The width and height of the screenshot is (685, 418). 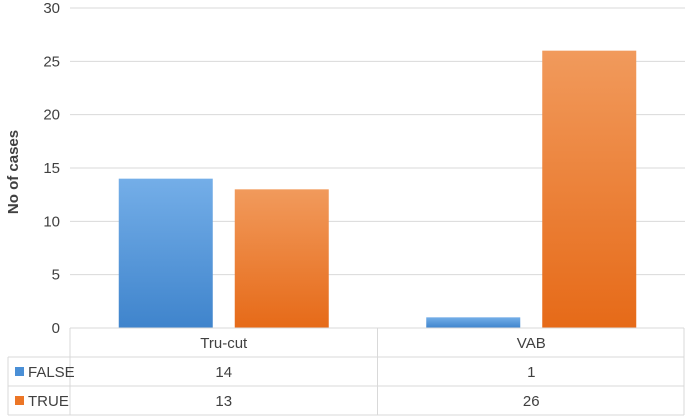 What do you see at coordinates (56, 275) in the screenshot?
I see `y-tick-label: 5` at bounding box center [56, 275].